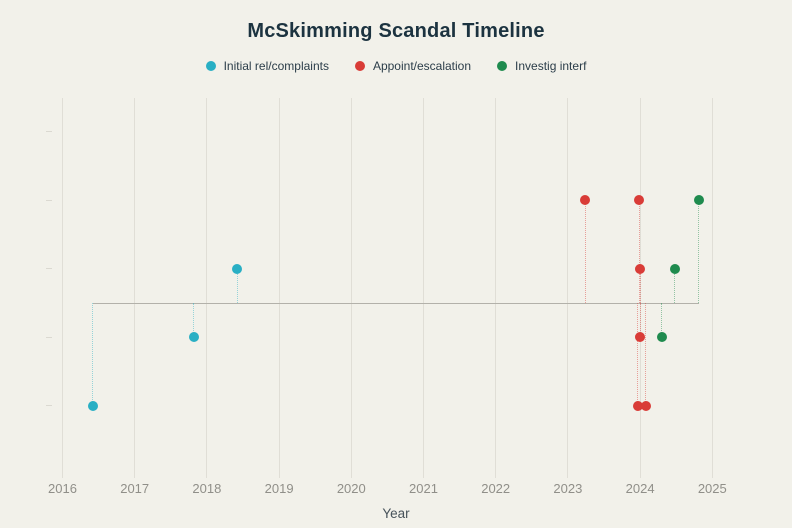 Image resolution: width=792 pixels, height=528 pixels. Describe the element at coordinates (423, 288) in the screenshot. I see `gridline-2021` at that location.